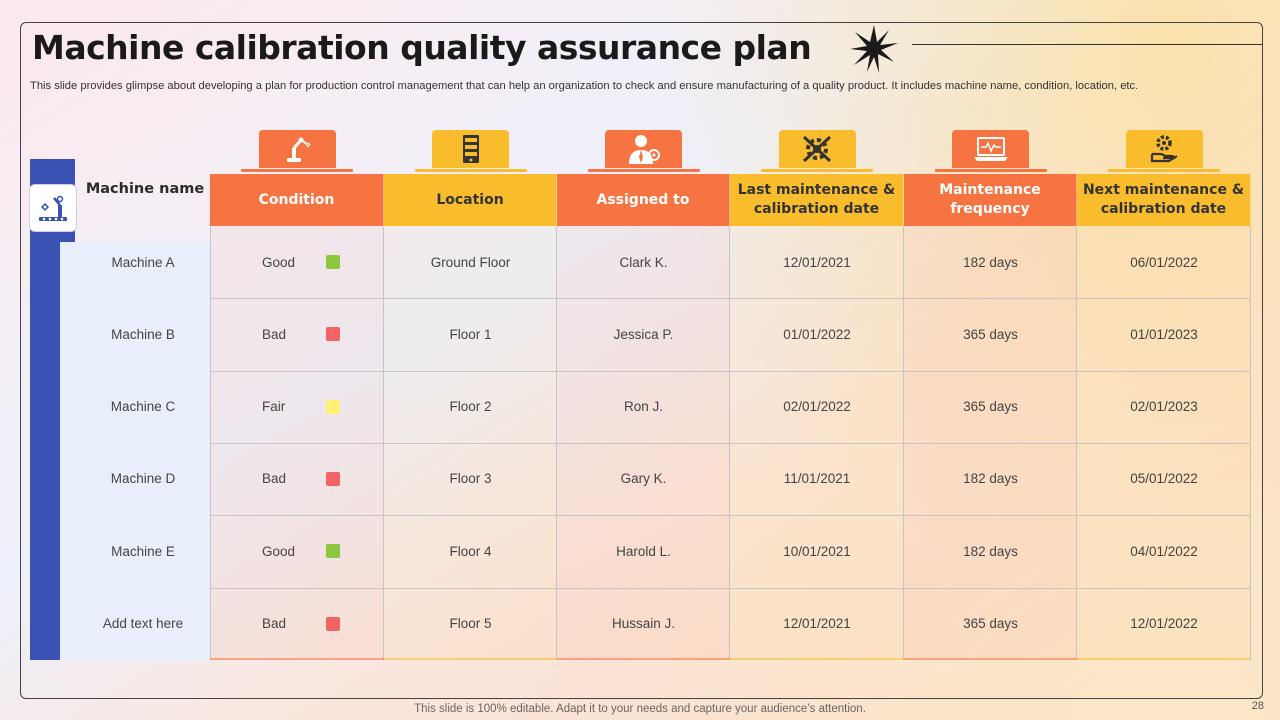  I want to click on column-header: Condition, so click(297, 200).